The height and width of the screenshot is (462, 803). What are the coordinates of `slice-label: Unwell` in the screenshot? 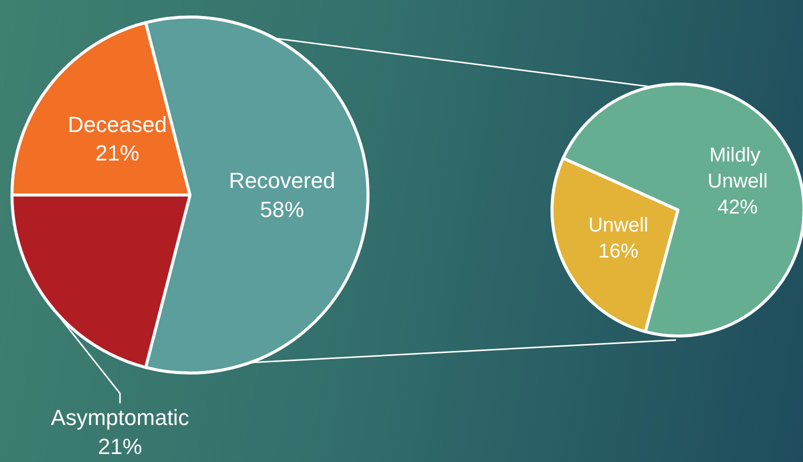 It's located at (618, 225).